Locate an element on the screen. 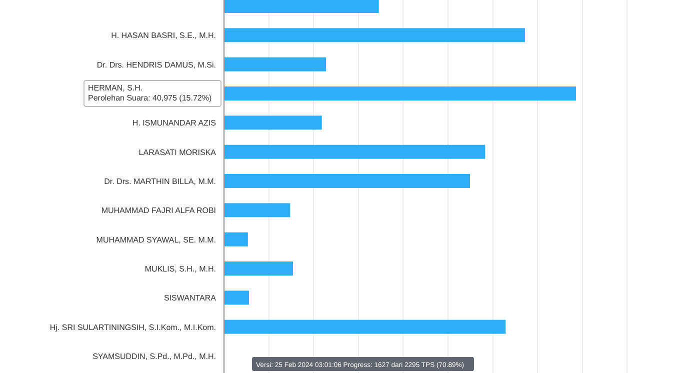  y-tick-label: SISWANTARA is located at coordinates (190, 298).